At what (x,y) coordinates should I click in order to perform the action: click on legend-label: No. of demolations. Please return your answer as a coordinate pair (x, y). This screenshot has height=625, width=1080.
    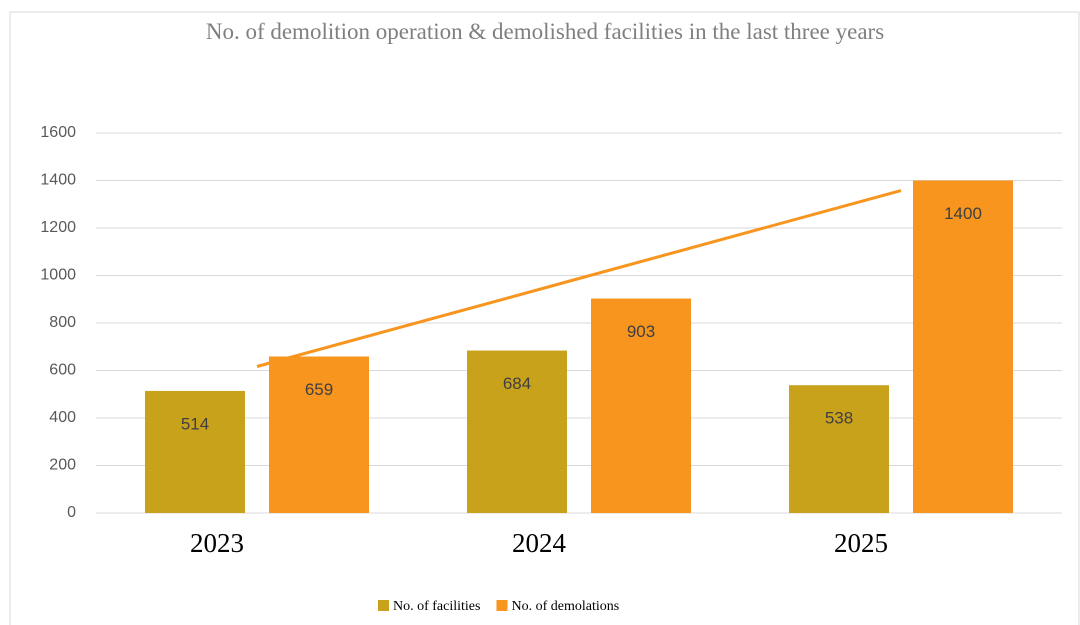
    Looking at the image, I should click on (565, 606).